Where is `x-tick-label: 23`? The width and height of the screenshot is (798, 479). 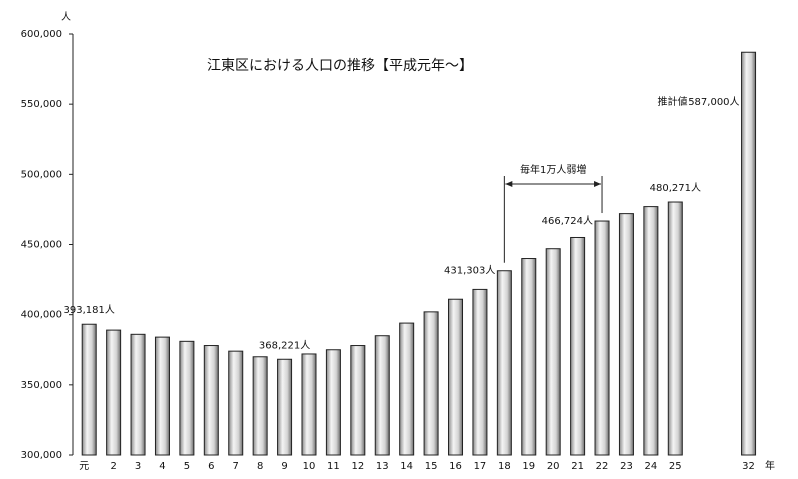 x-tick-label: 23 is located at coordinates (626, 466).